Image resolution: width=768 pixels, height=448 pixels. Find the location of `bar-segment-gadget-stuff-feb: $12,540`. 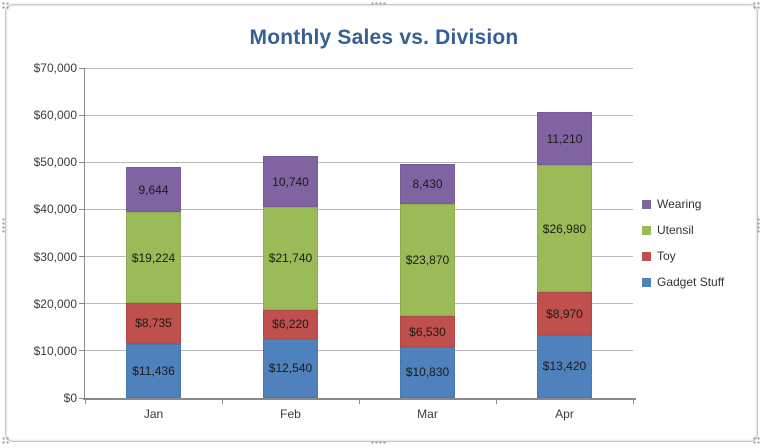

bar-segment-gadget-stuff-feb: $12,540 is located at coordinates (290, 368).